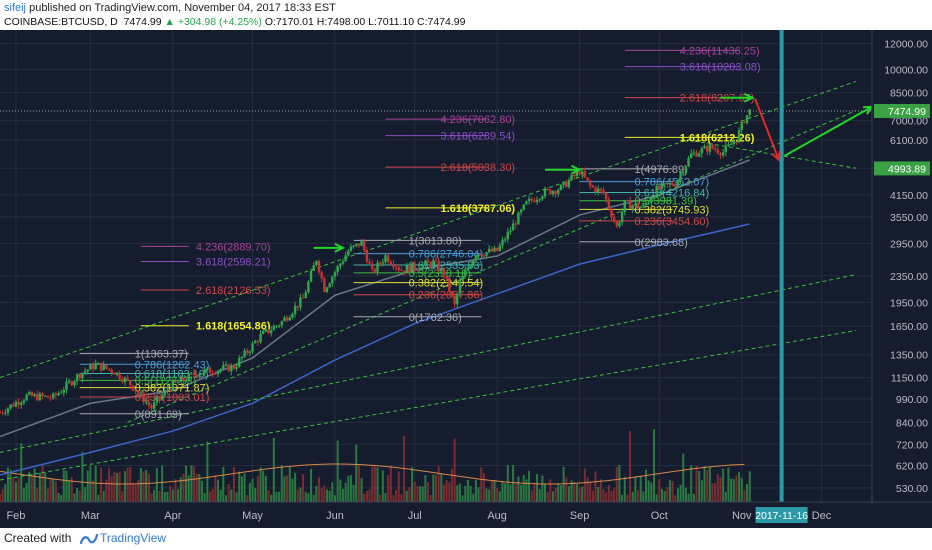 This screenshot has width=932, height=550. What do you see at coordinates (172, 375) in the screenshot?
I see `fib-level-label: 0.618(1183.19)` at bounding box center [172, 375].